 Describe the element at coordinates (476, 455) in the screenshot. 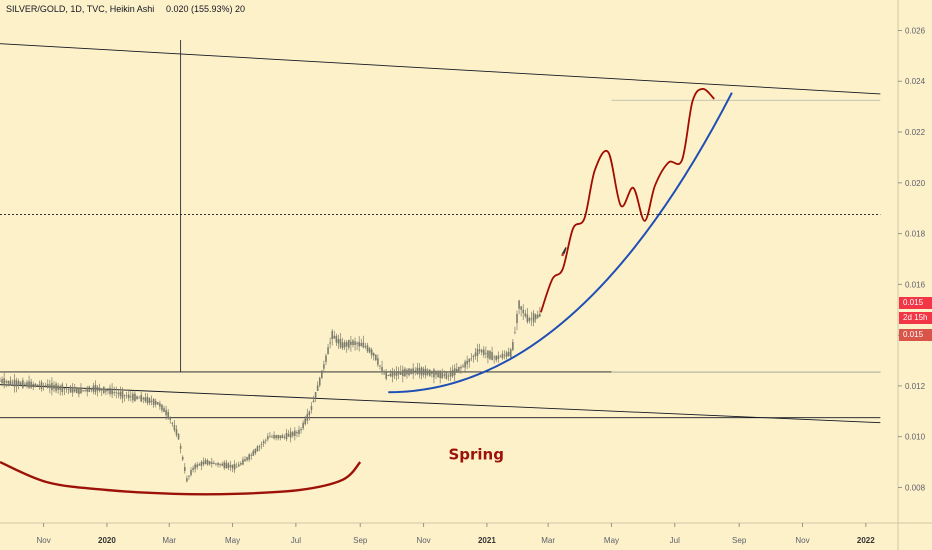

I see `spring-label: Spring` at that location.